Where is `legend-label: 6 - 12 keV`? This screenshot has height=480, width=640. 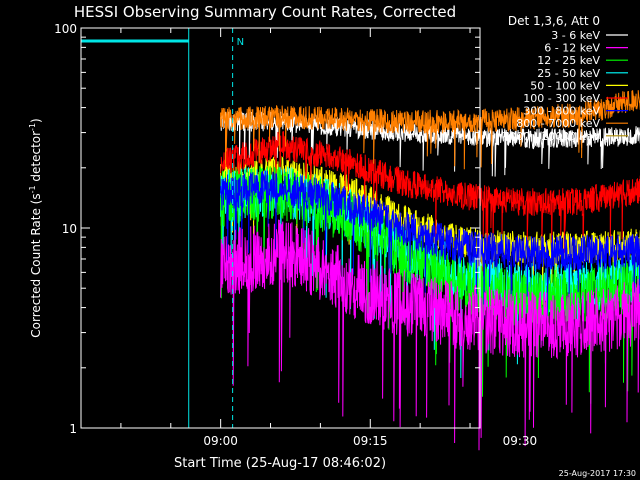 legend-label: 6 - 12 keV is located at coordinates (572, 48).